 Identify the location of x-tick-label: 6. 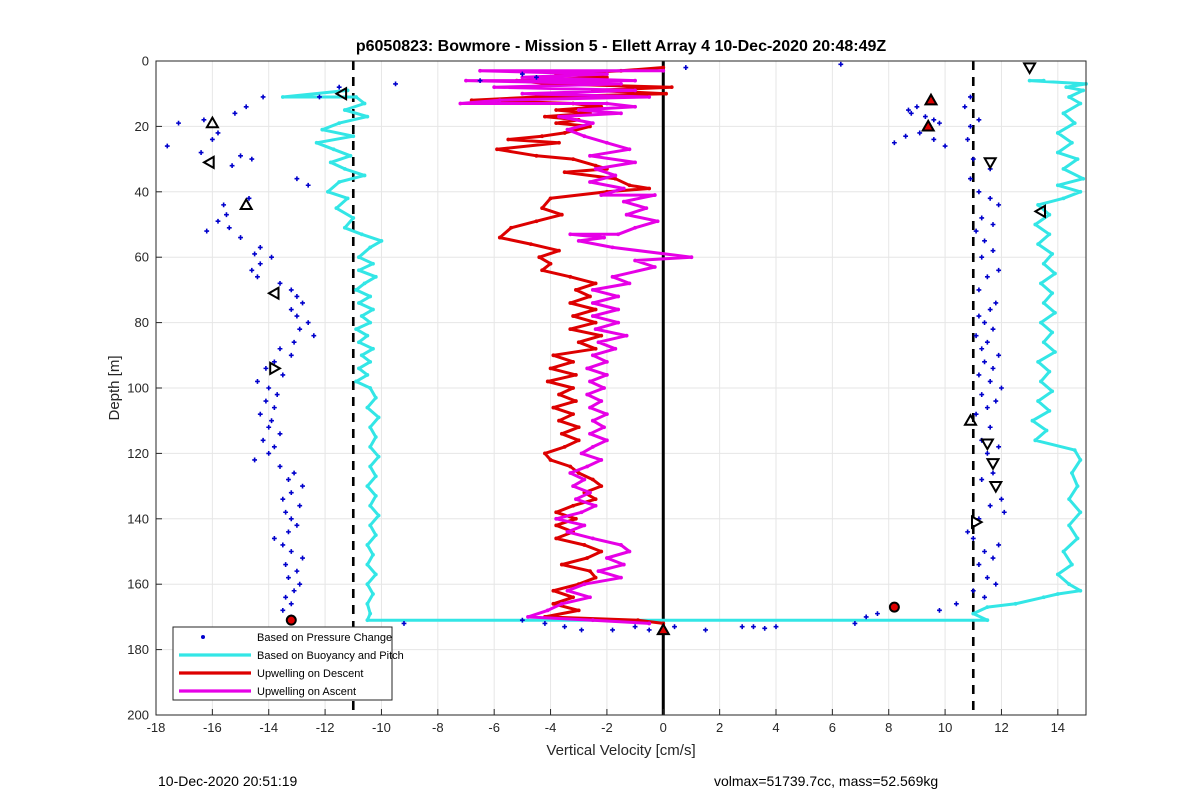
(832, 727).